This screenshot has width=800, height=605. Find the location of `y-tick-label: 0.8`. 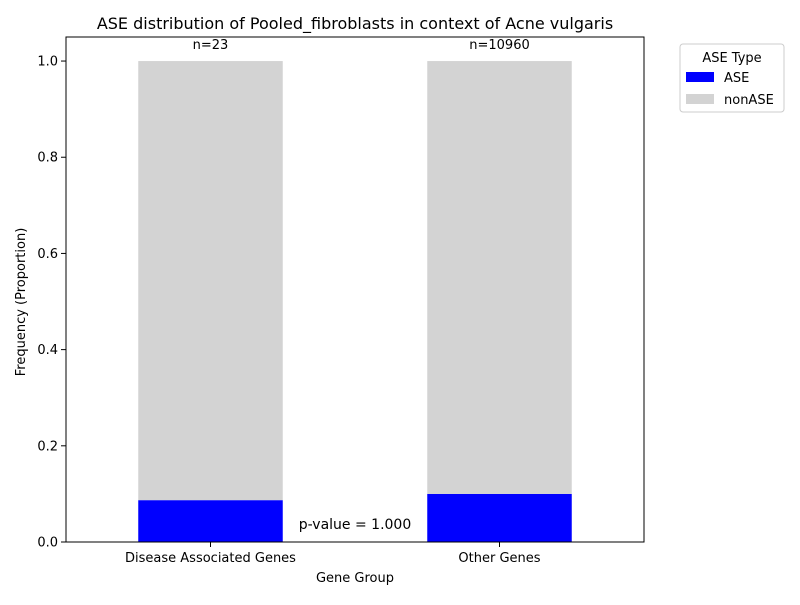

y-tick-label: 0.8 is located at coordinates (47, 158).